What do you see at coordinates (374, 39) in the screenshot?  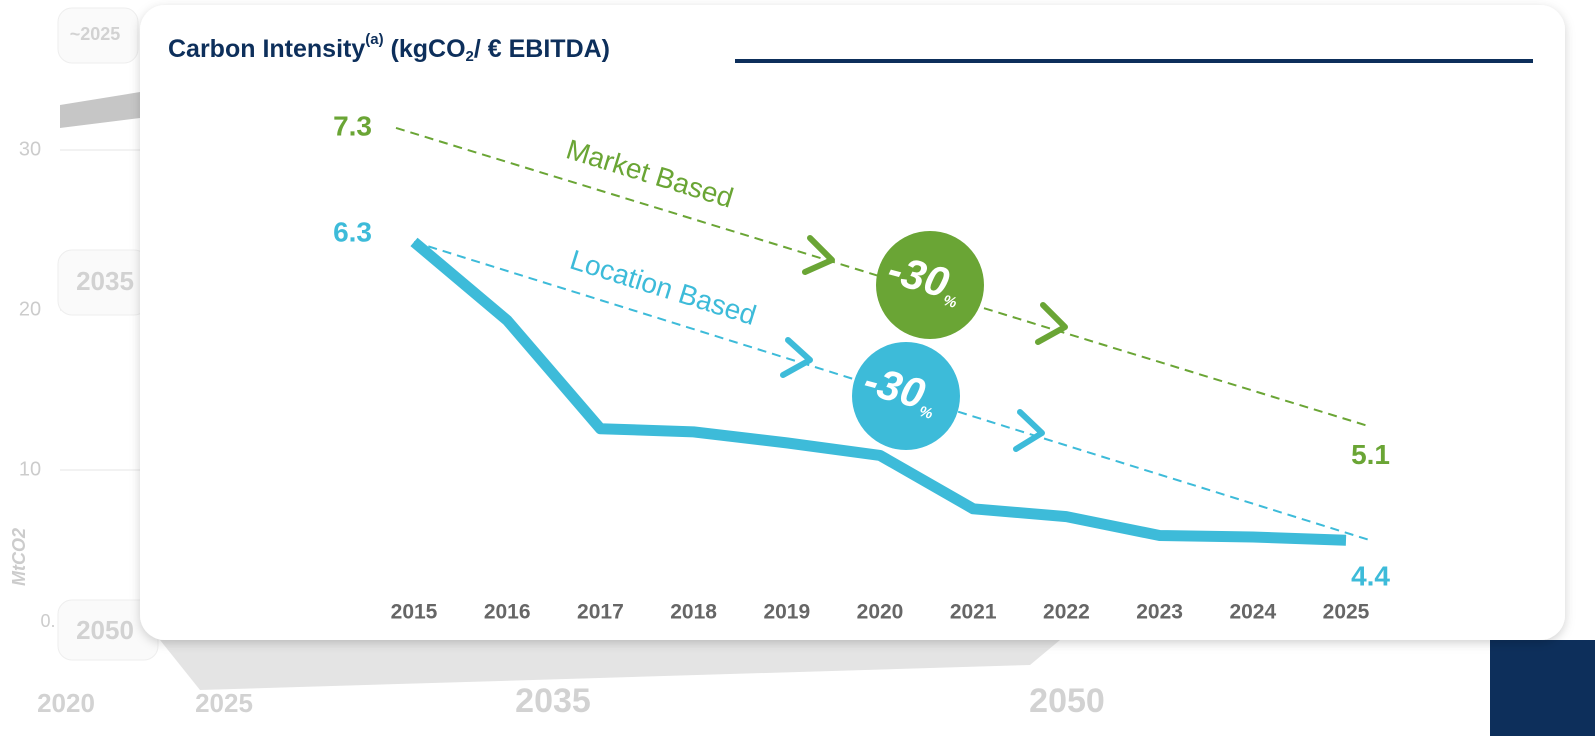 I see `title-part: (a)` at bounding box center [374, 39].